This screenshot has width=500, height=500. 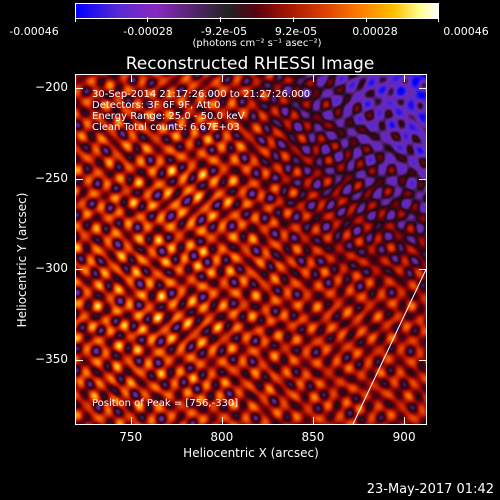 What do you see at coordinates (166, 127) in the screenshot?
I see `annotation-clean: Clean Total counts: 6.67E+03` at bounding box center [166, 127].